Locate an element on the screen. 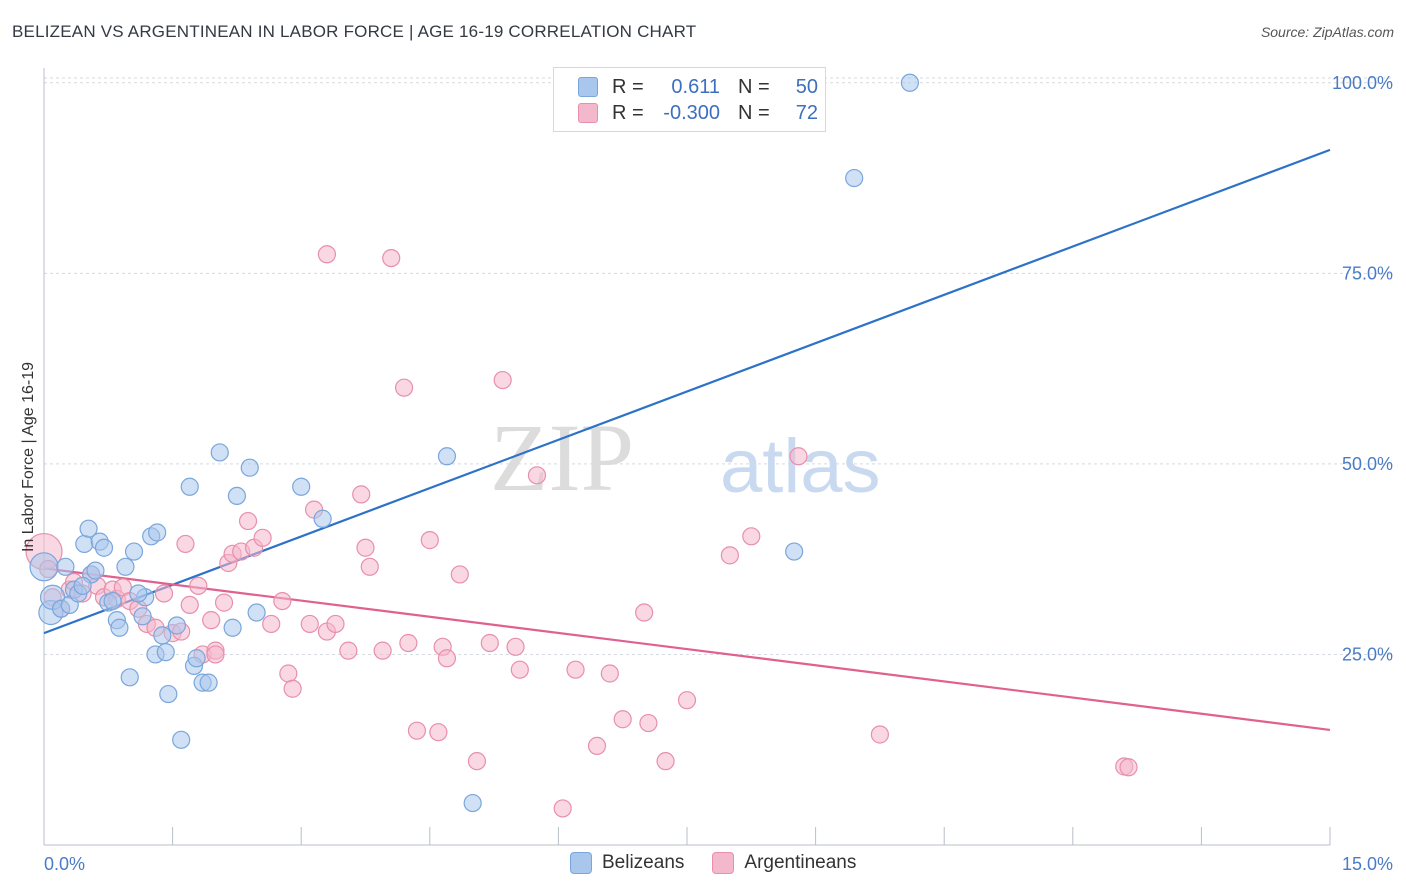  legend-r-label: R = is located at coordinates (628, 86).